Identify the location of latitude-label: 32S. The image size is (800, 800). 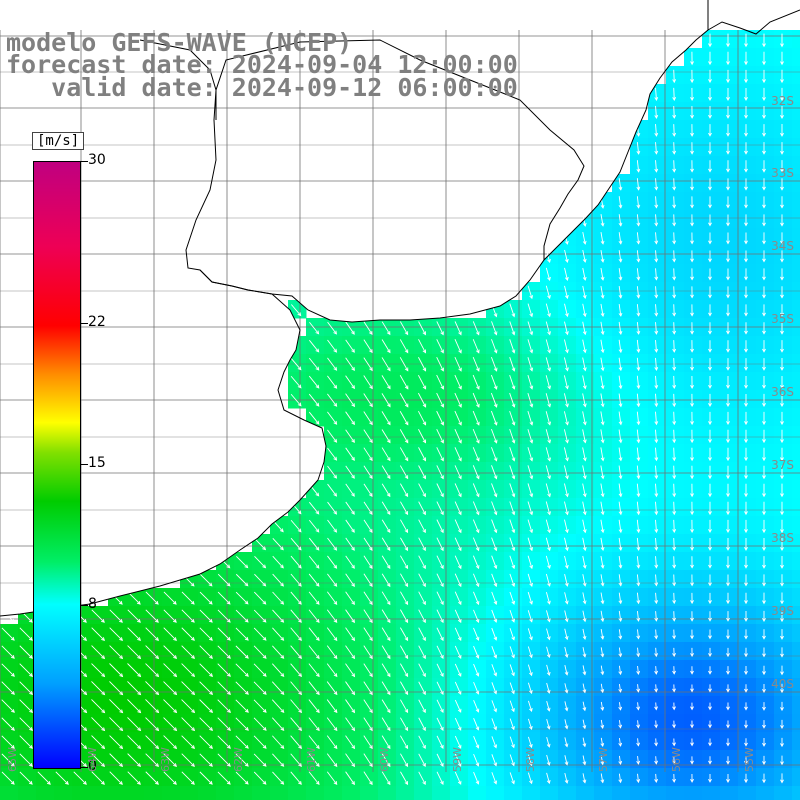
(782, 101).